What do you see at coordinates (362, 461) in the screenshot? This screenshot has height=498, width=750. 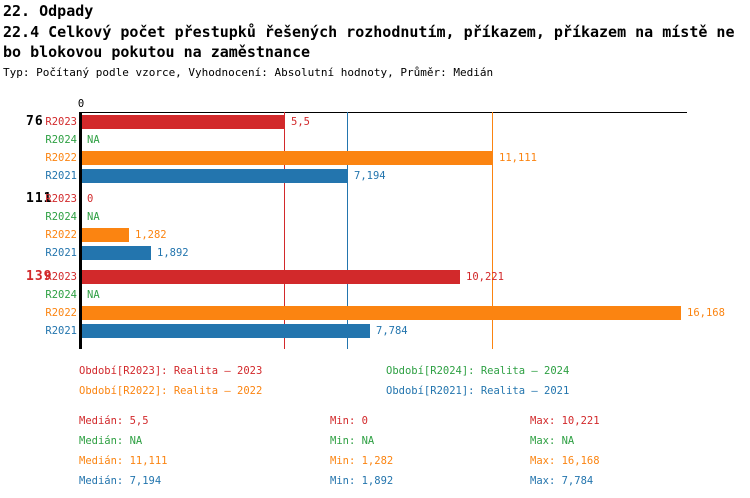 I see `stat-min-R2022: Min: 1,282` at bounding box center [362, 461].